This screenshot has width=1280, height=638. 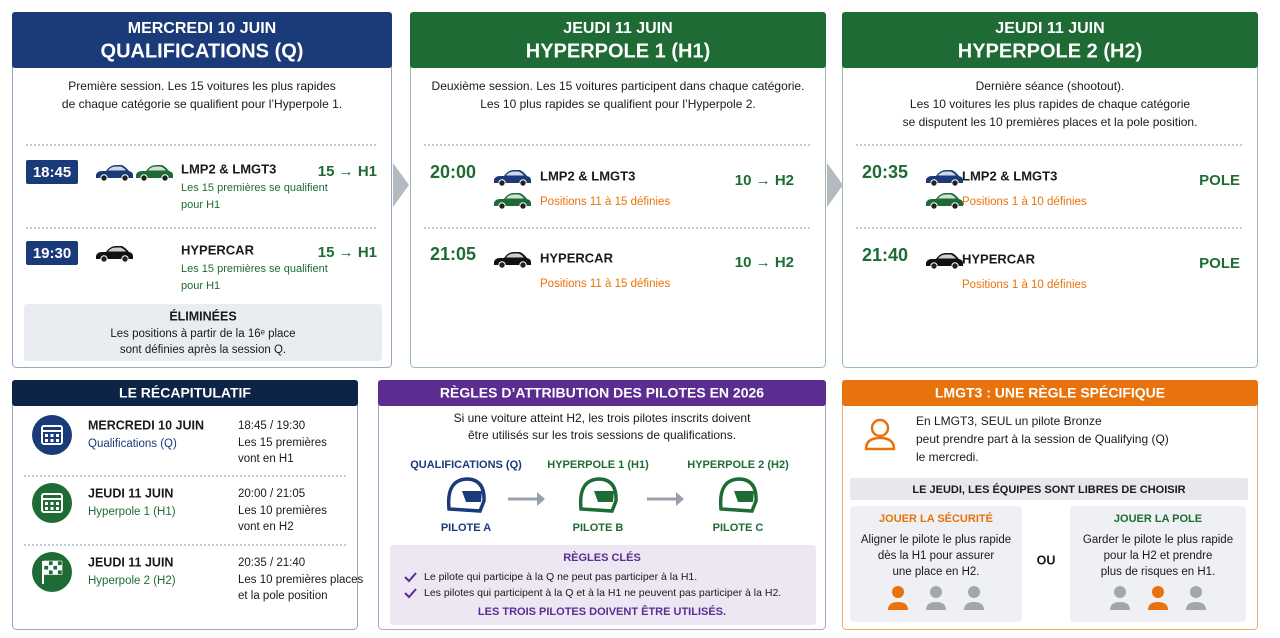 What do you see at coordinates (885, 255) in the screenshot?
I see `session-time: 21:40` at bounding box center [885, 255].